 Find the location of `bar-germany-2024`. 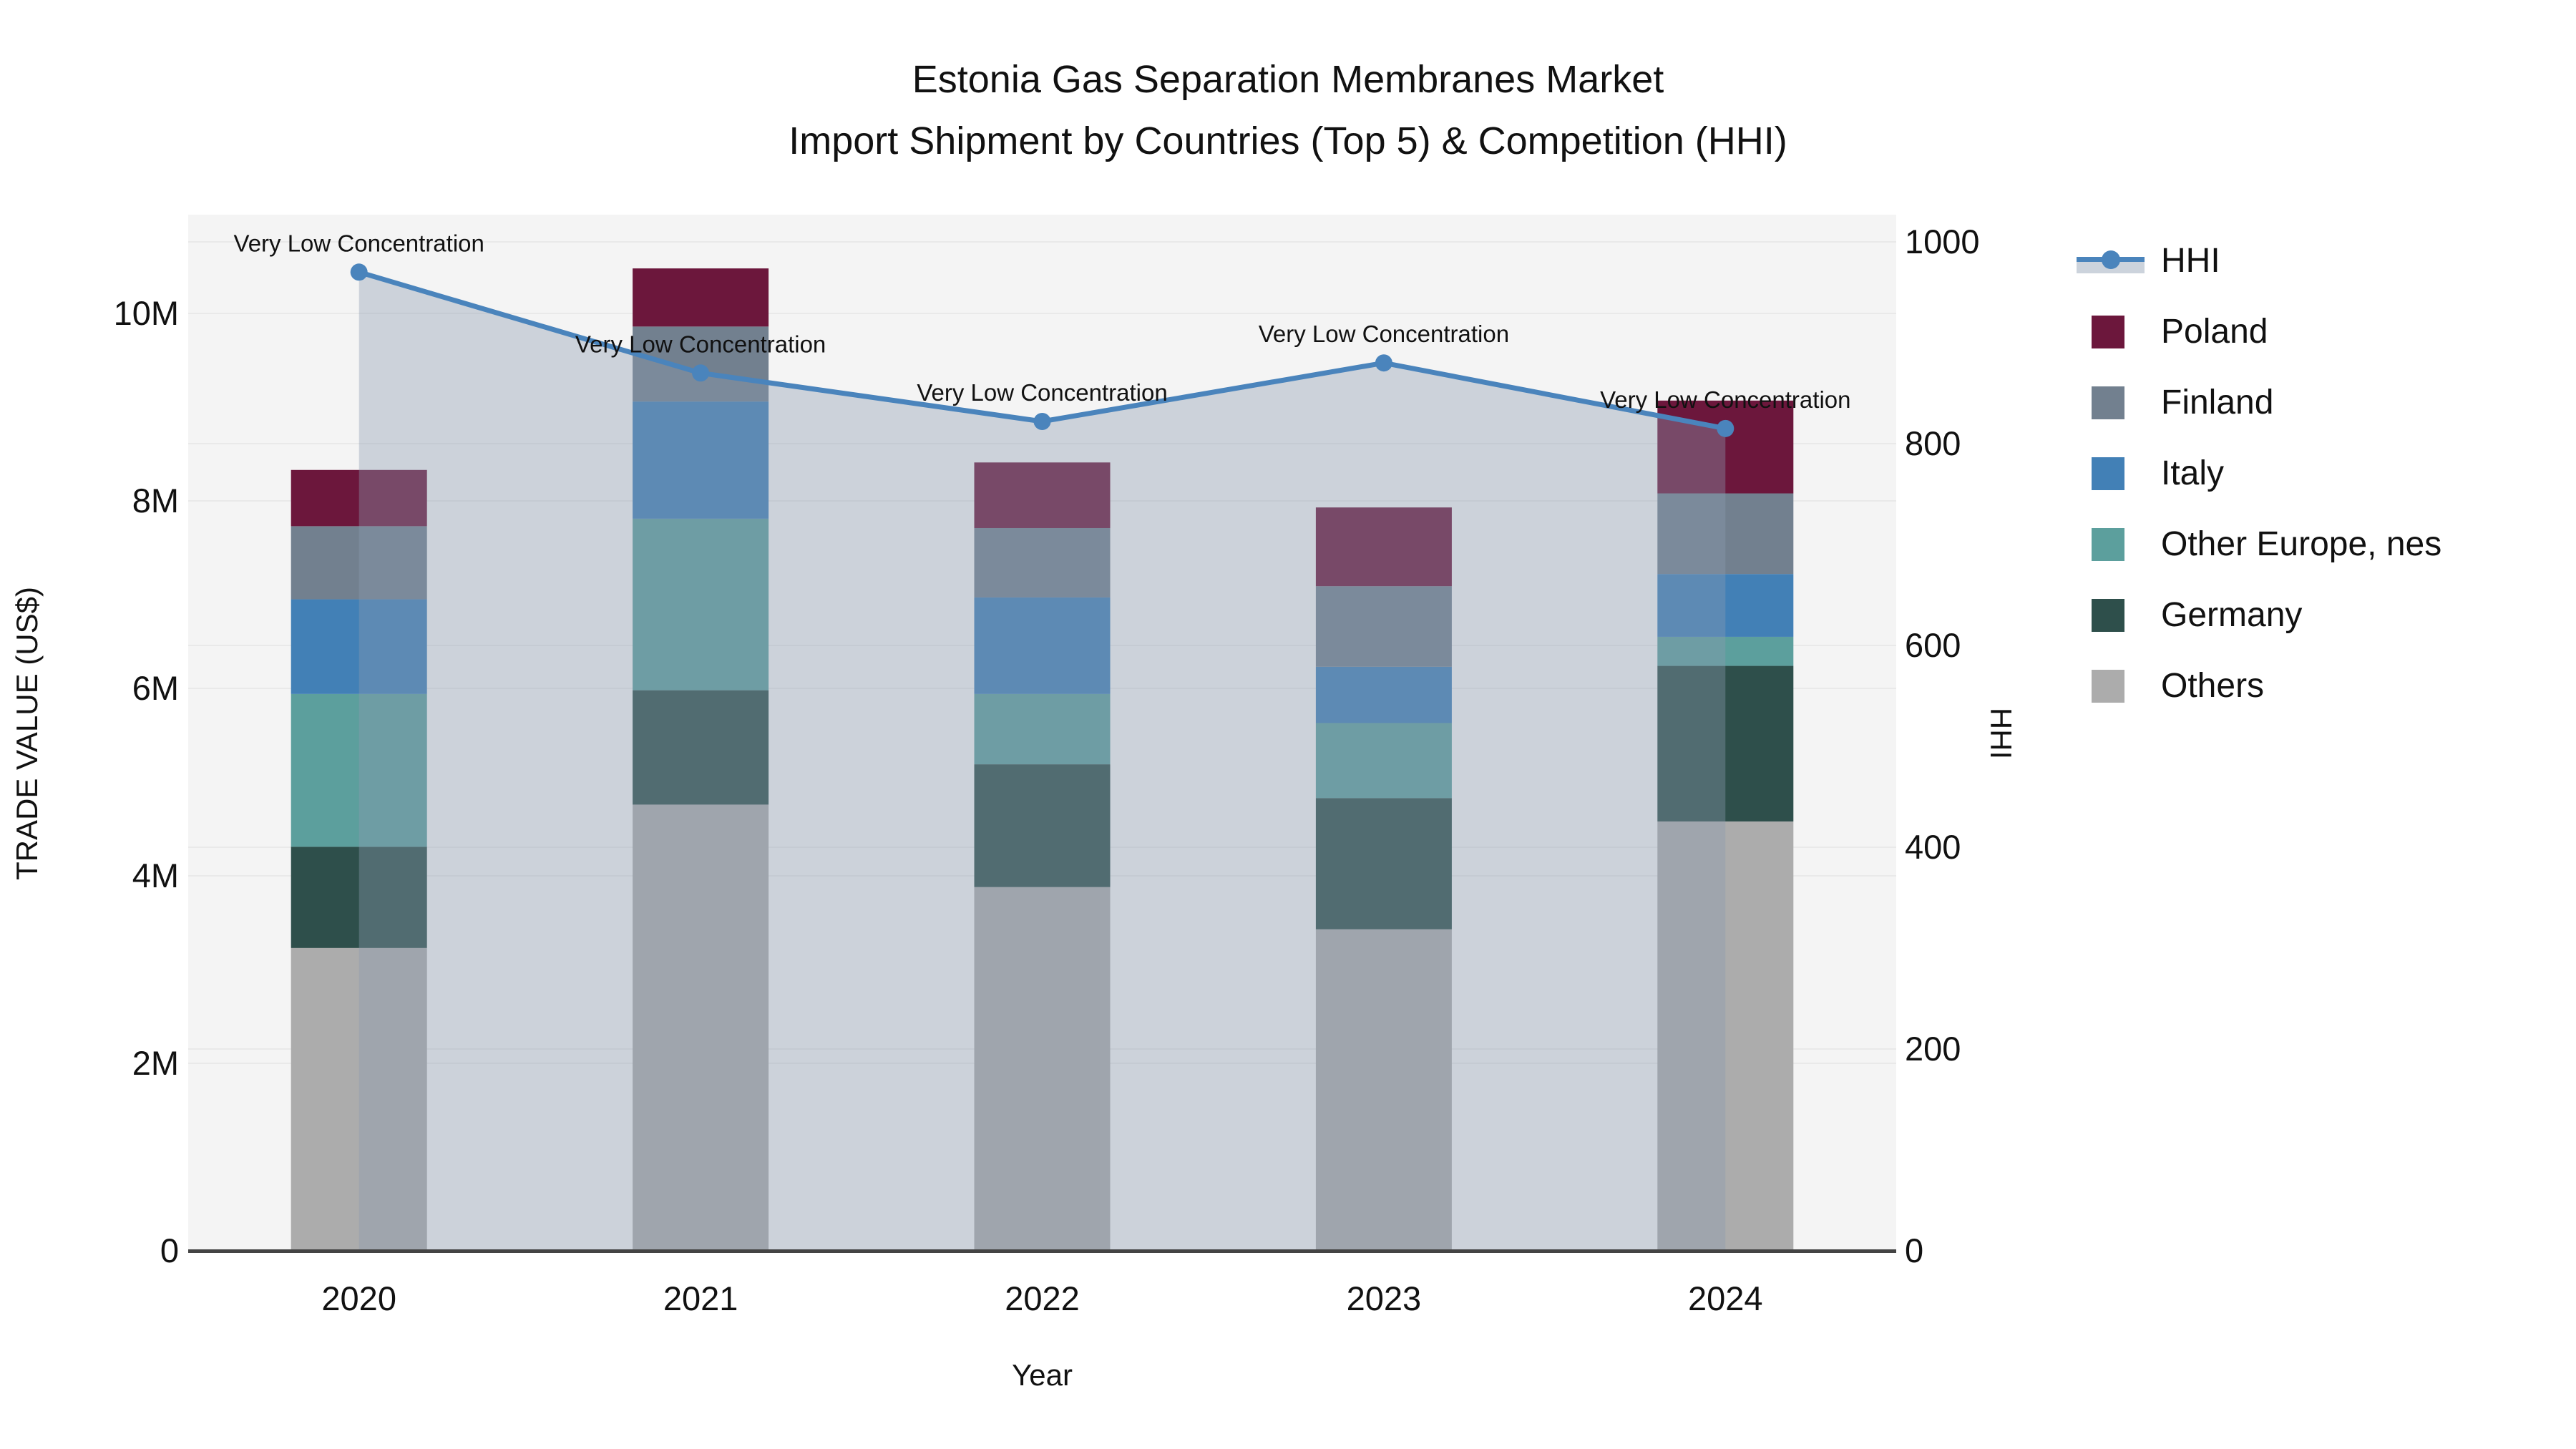

bar-germany-2024 is located at coordinates (1725, 743).